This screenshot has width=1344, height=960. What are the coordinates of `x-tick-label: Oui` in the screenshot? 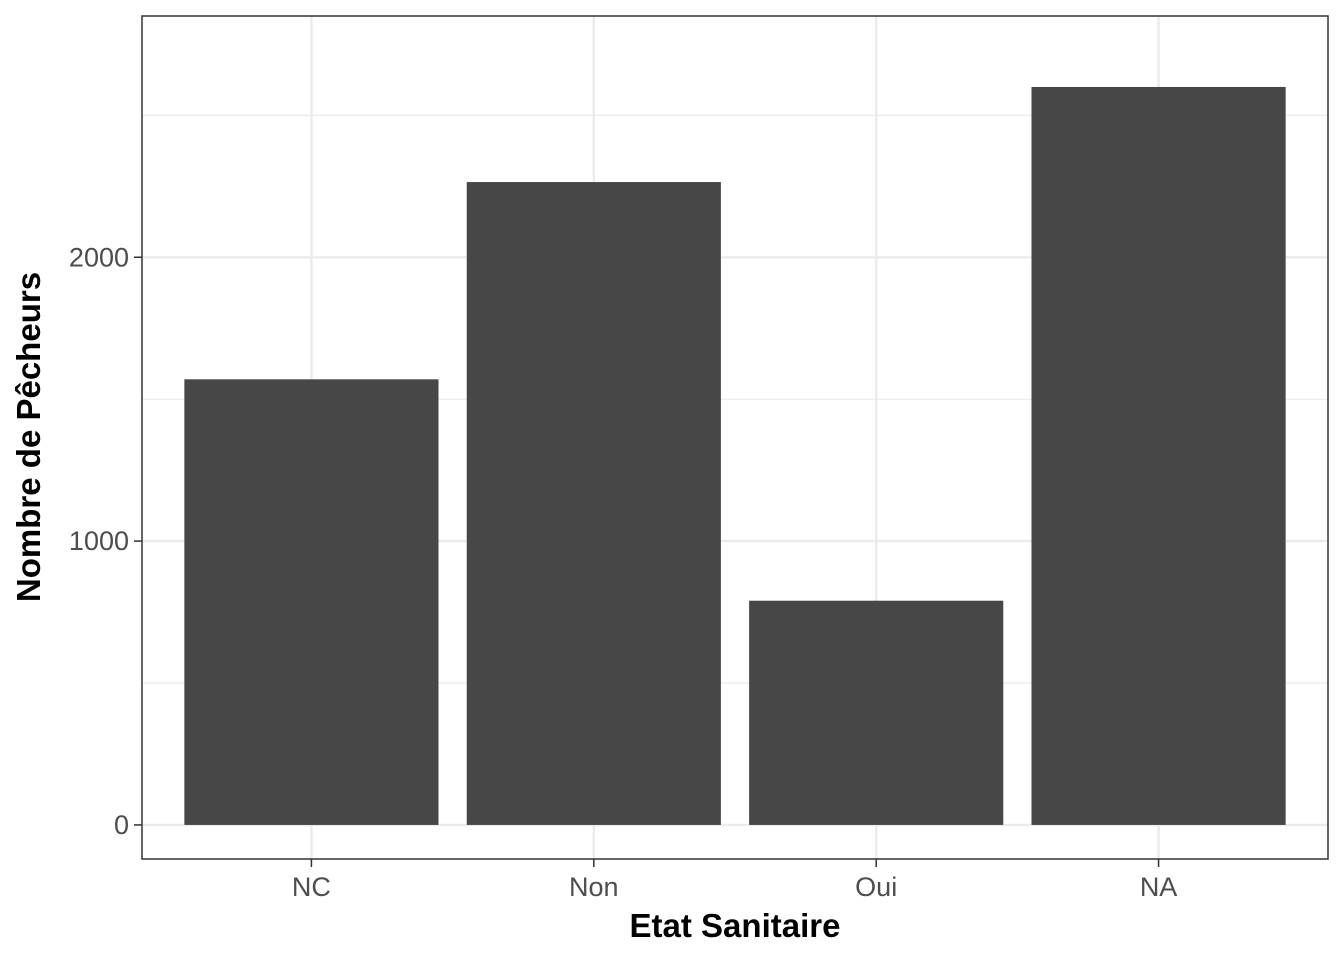 It's located at (876, 887).